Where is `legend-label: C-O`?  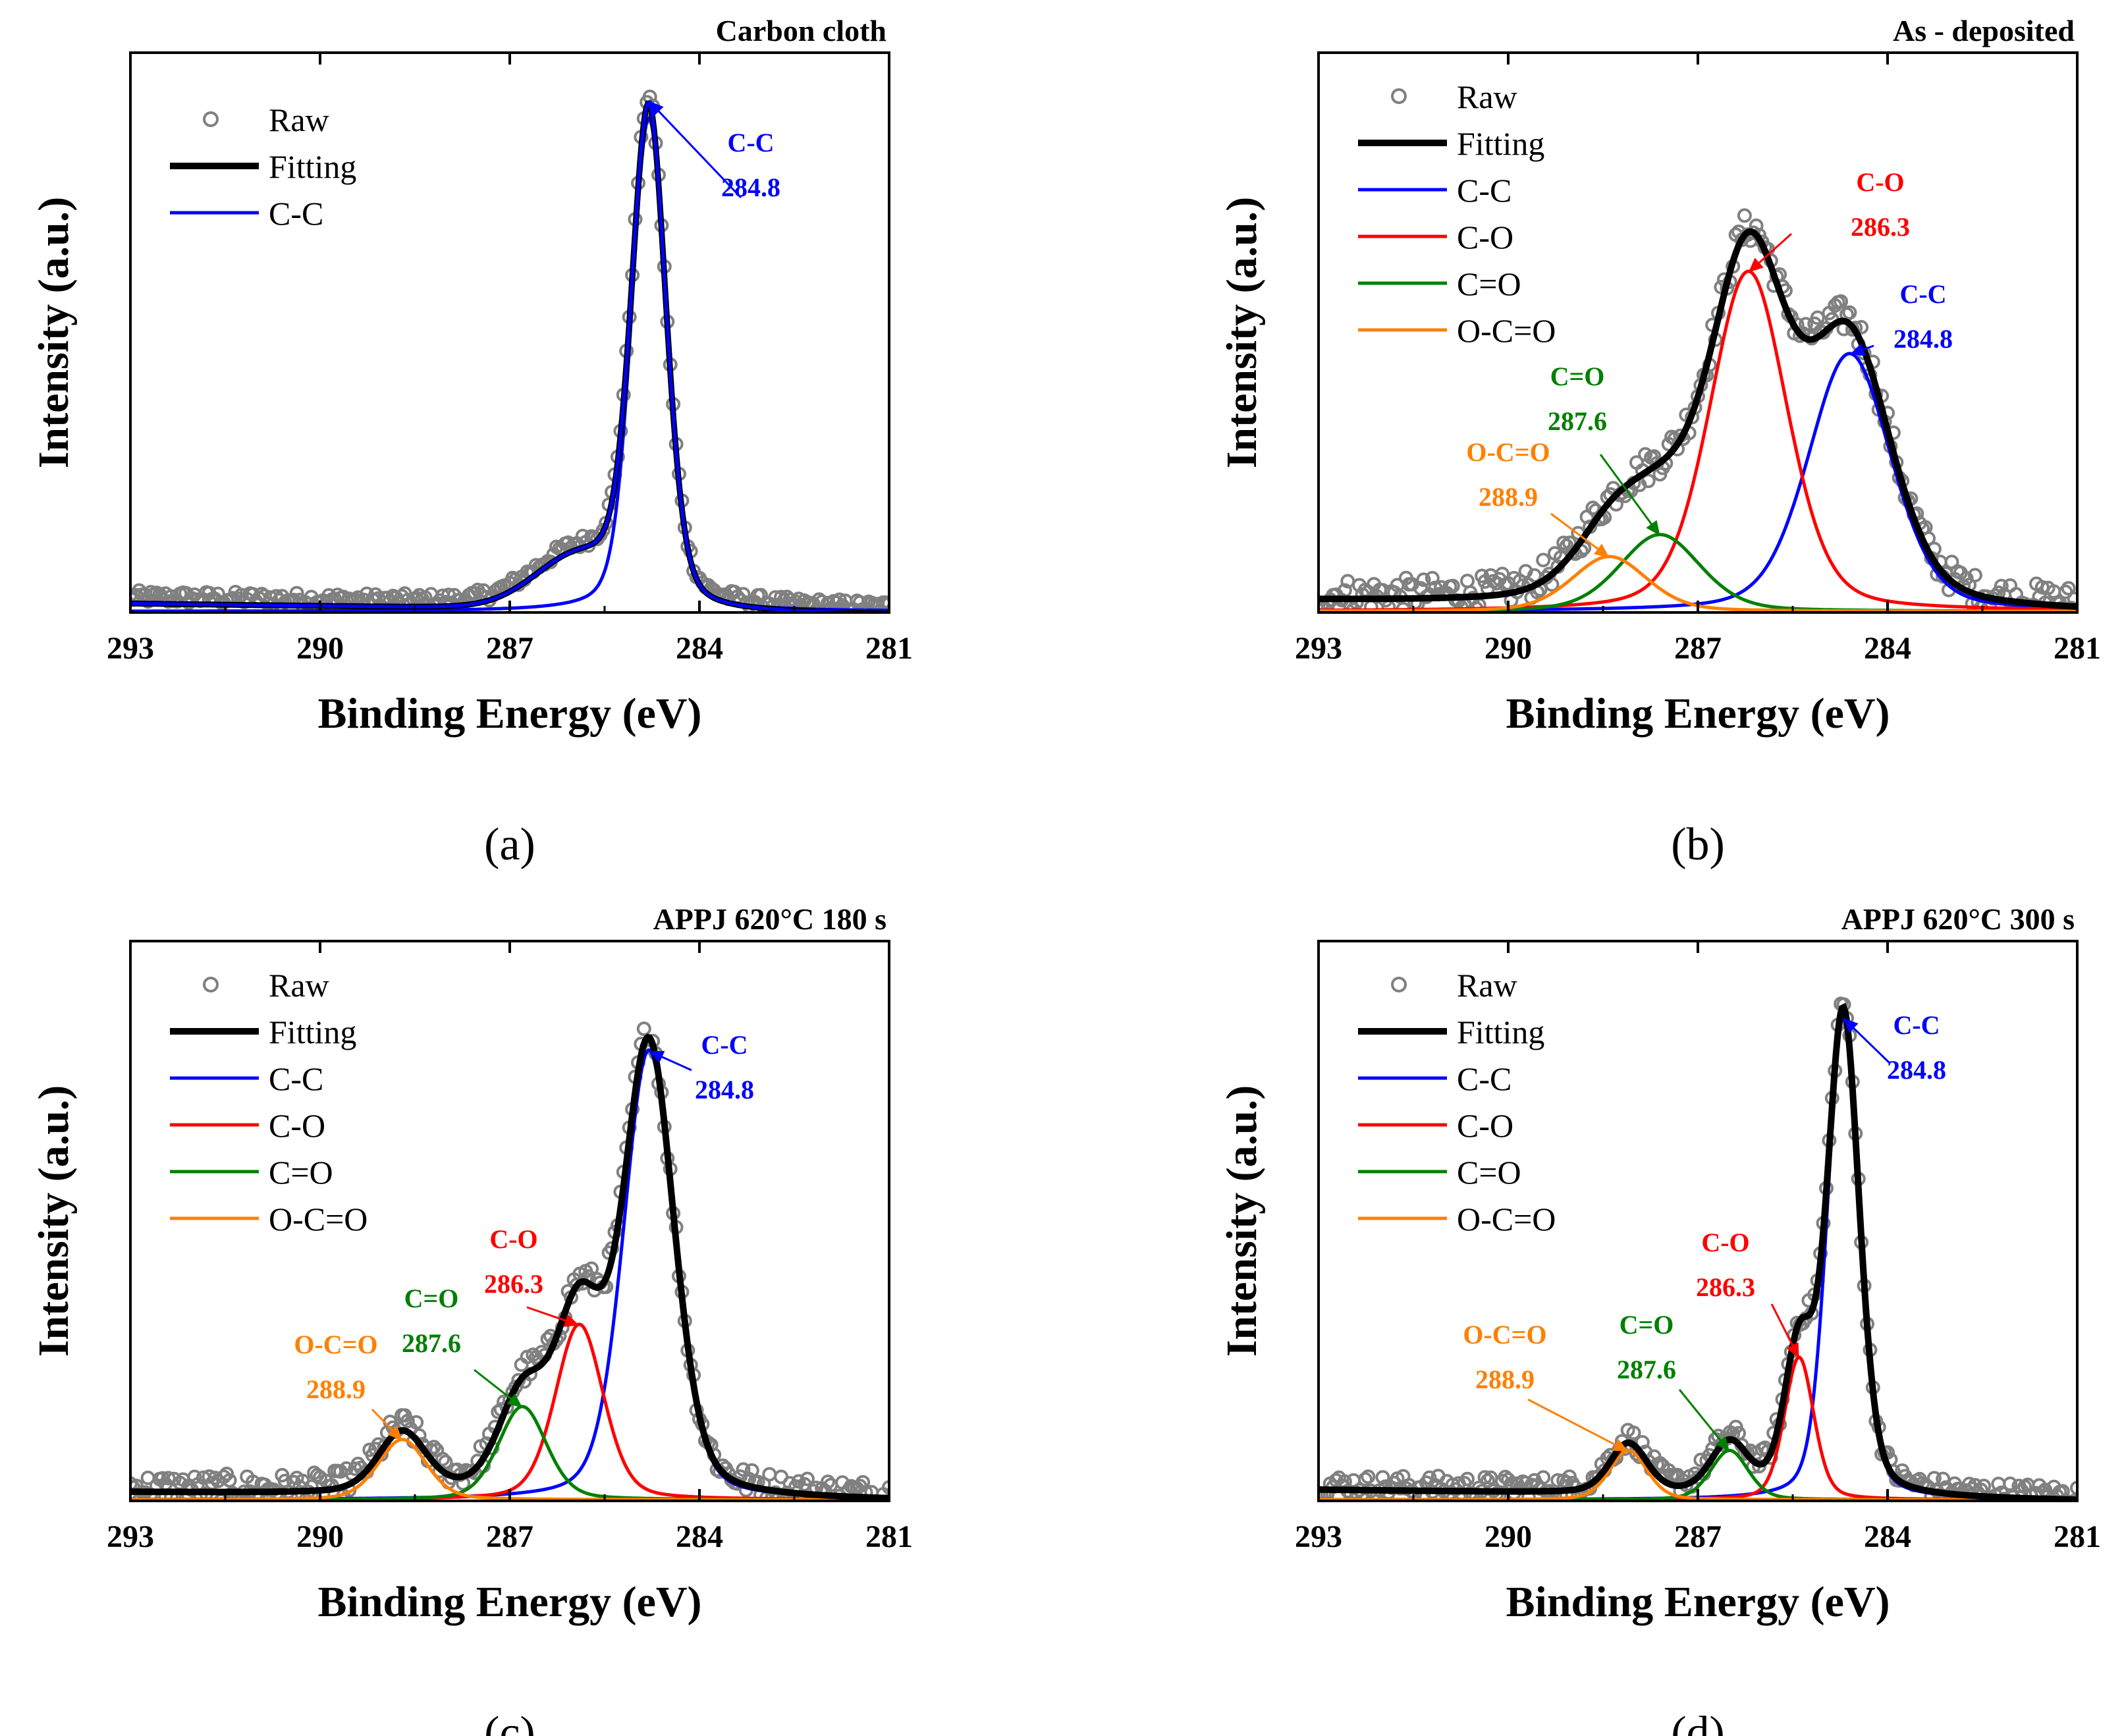
legend-label: C-O is located at coordinates (1485, 237).